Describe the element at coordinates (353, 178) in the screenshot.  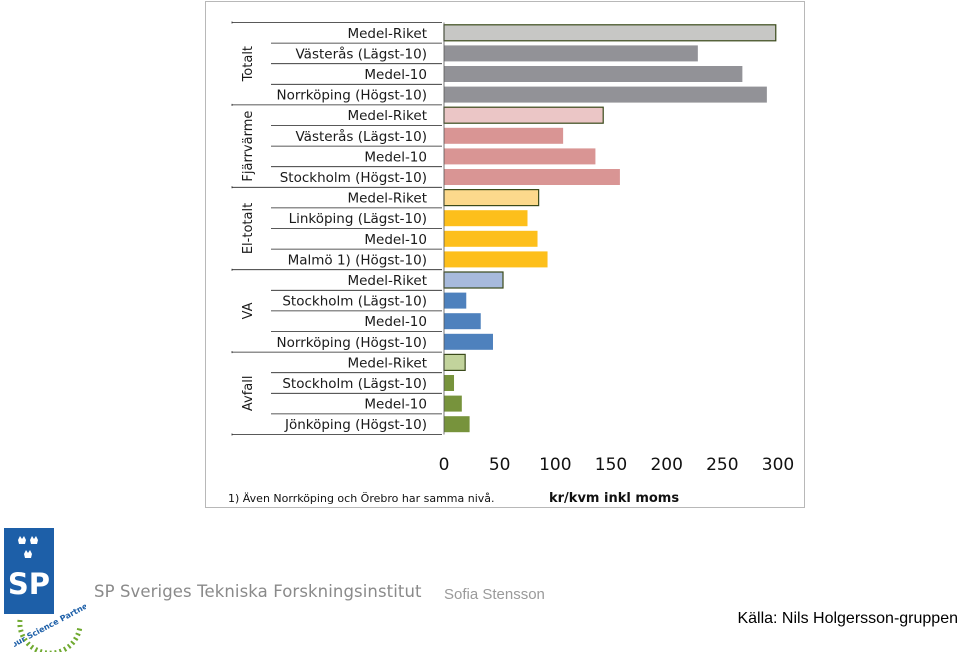
I see `category-label: Stockholm (Högst-10)` at that location.